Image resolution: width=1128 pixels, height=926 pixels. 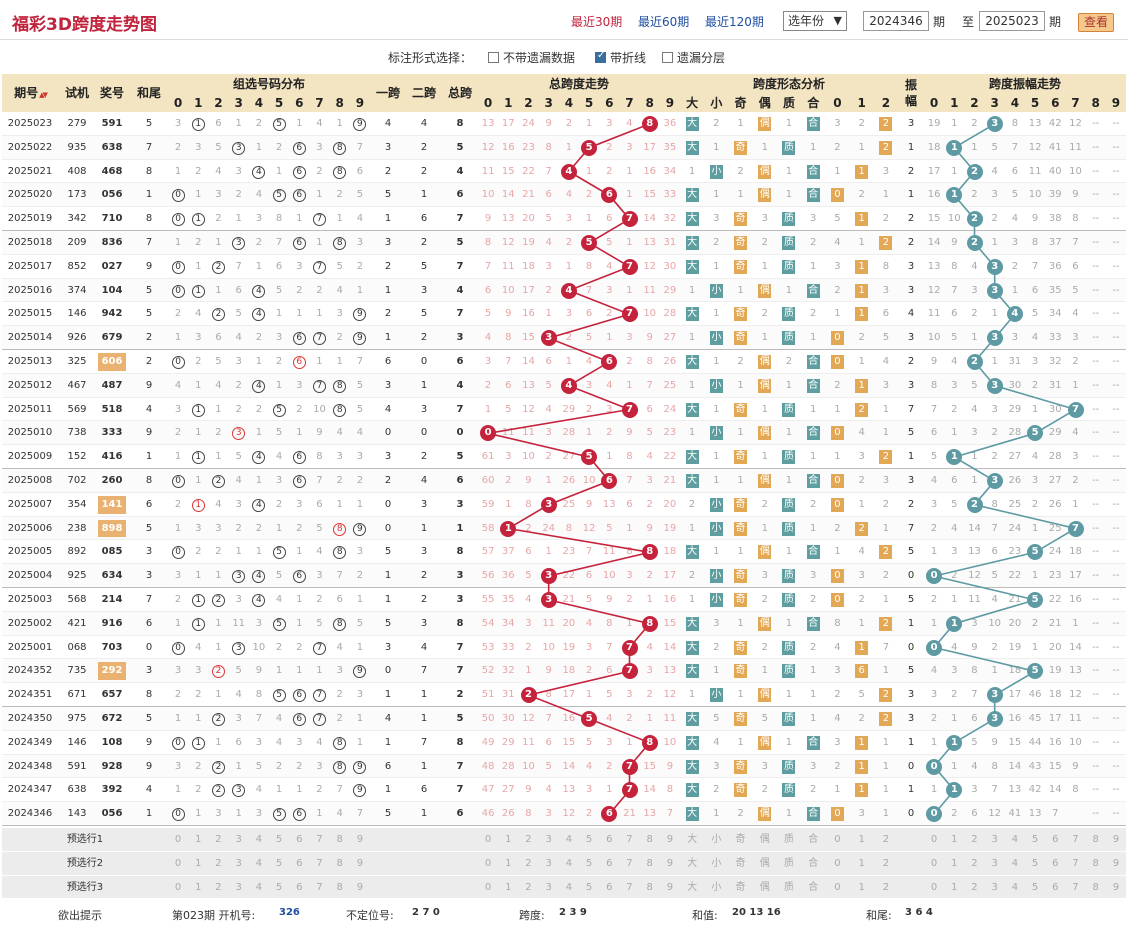 I want to click on preselect-dist-cell: 3, so click(x=238, y=887).